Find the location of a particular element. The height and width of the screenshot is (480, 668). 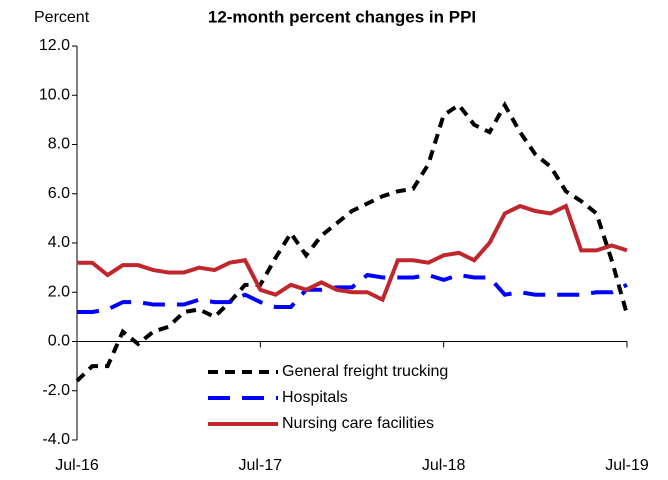

y-tick-label: 8.0 is located at coordinates (59, 144).